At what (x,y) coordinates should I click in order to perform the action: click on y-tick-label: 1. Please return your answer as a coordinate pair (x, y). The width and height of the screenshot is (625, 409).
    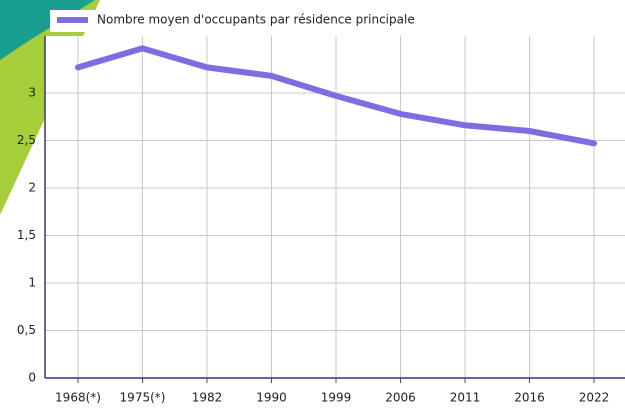
    Looking at the image, I should click on (32, 283).